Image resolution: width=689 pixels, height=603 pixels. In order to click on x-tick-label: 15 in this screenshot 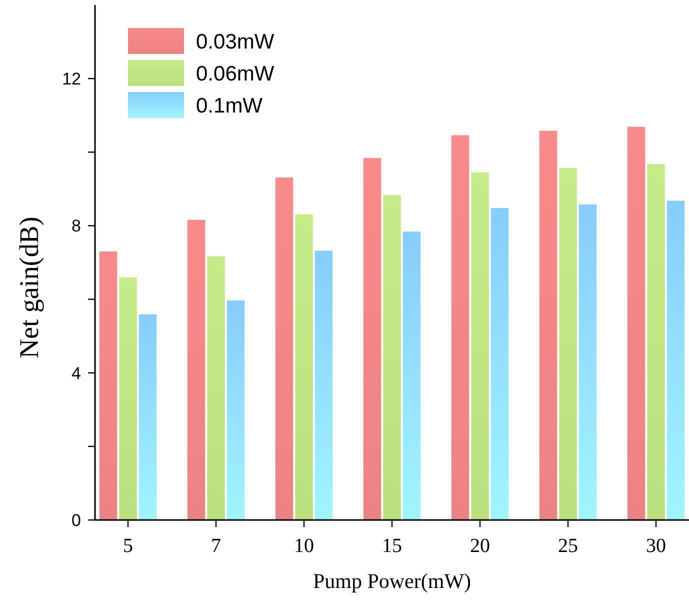, I will do `click(392, 546)`.